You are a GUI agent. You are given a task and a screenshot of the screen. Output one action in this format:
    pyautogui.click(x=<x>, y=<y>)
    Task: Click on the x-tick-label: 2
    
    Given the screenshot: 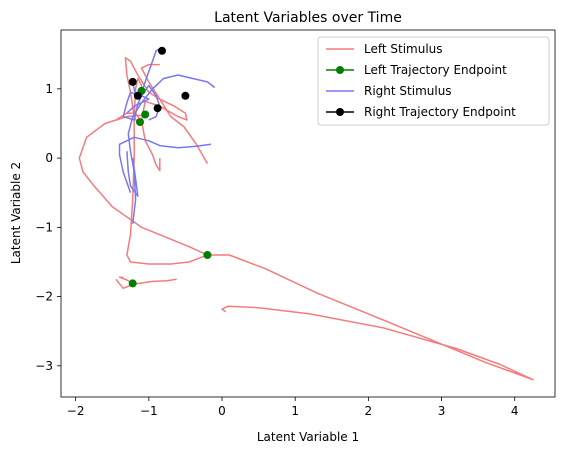 What is the action you would take?
    pyautogui.click(x=369, y=411)
    